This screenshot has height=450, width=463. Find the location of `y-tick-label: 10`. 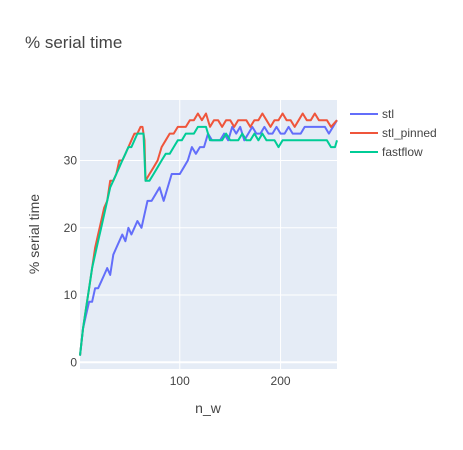

y-tick-label: 10 is located at coordinates (71, 295).